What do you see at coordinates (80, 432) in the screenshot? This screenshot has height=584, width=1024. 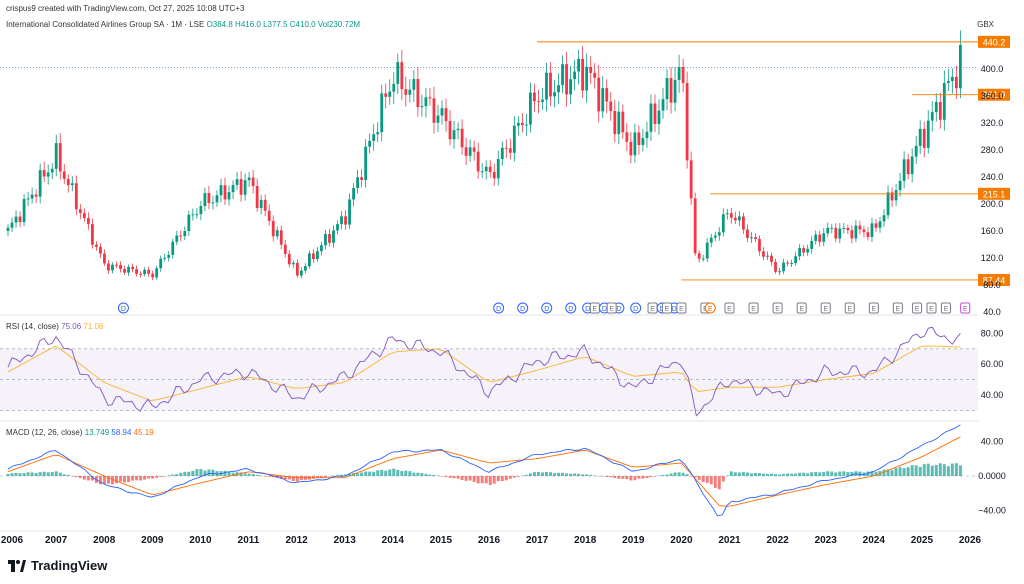 I see `macd-legend: MACD (12, 26, close) 13.749 58.94 45.19` at bounding box center [80, 432].